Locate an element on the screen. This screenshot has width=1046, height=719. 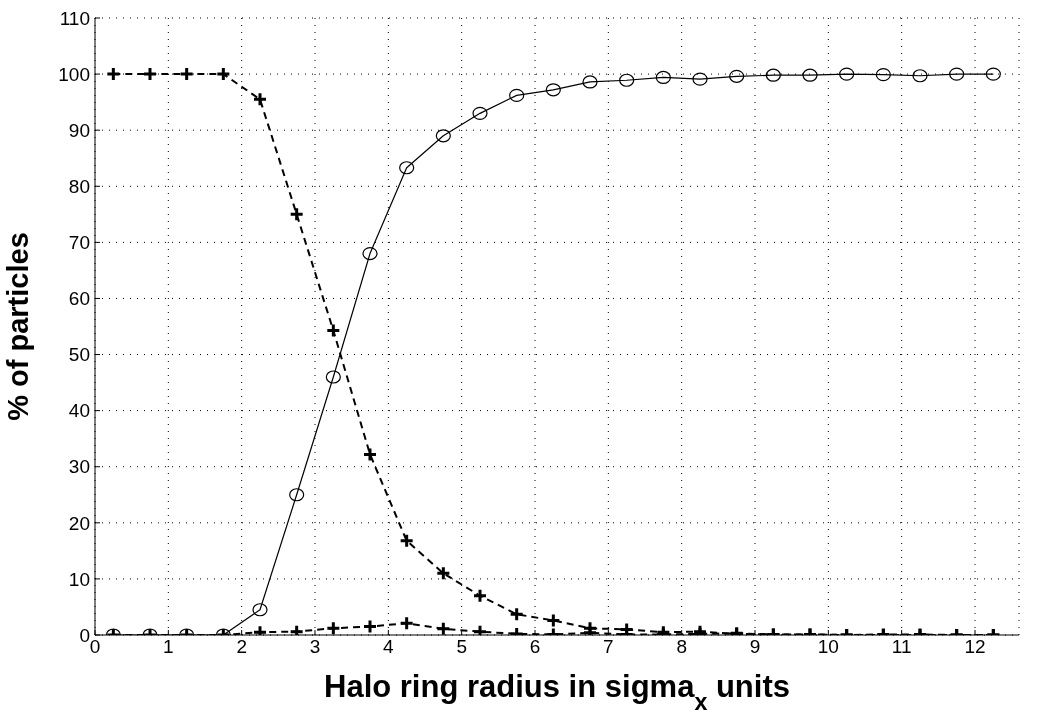
y-tick-label: 10 is located at coordinates (79, 579).